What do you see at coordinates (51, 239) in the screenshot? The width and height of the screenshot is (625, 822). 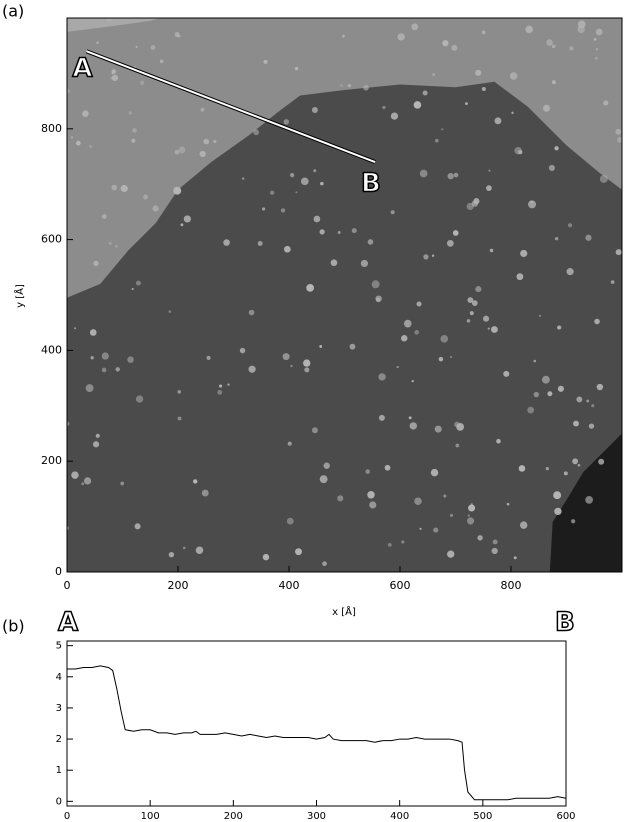 I see `y-tick-label: 600` at bounding box center [51, 239].